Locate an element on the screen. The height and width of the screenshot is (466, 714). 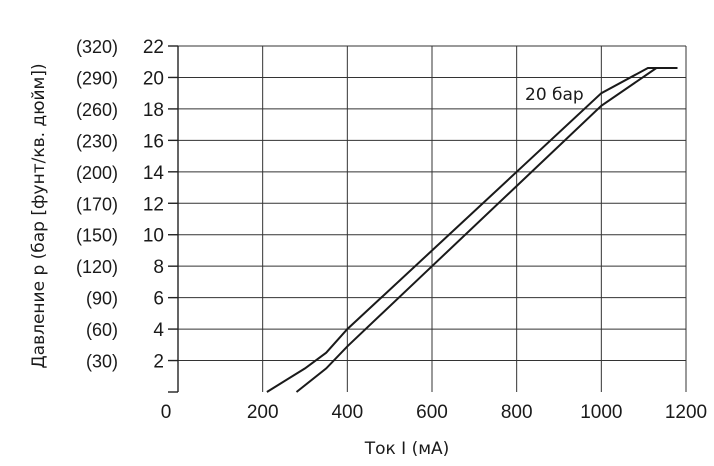
annotation-20-bar: 20 бар is located at coordinates (554, 95).